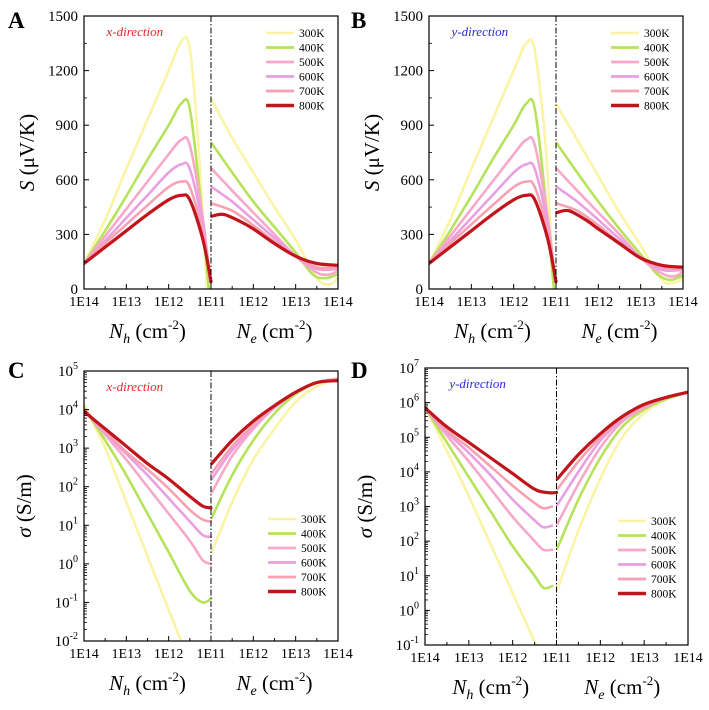 The height and width of the screenshot is (710, 709). What do you see at coordinates (412, 235) in the screenshot?
I see `y-tick-label: 300` at bounding box center [412, 235].